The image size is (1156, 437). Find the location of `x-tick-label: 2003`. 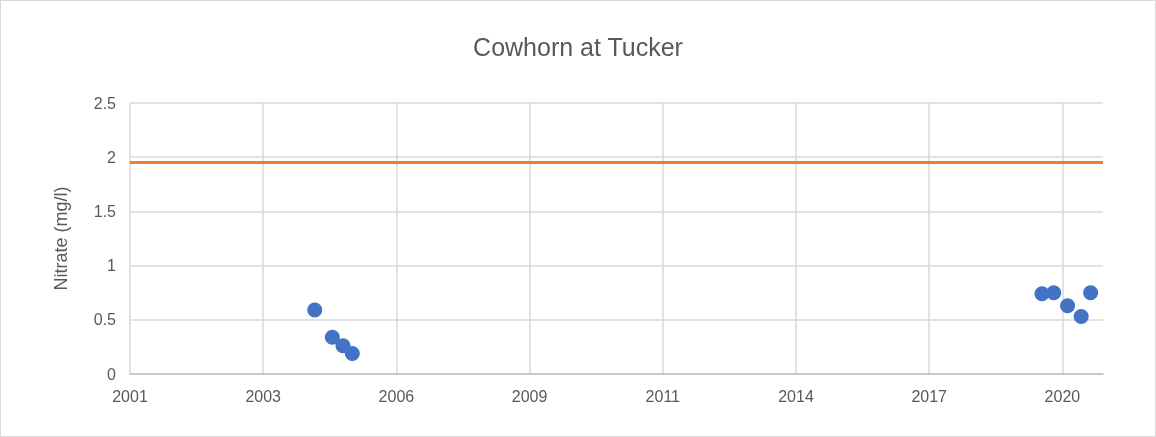

x-tick-label: 2003 is located at coordinates (263, 396).